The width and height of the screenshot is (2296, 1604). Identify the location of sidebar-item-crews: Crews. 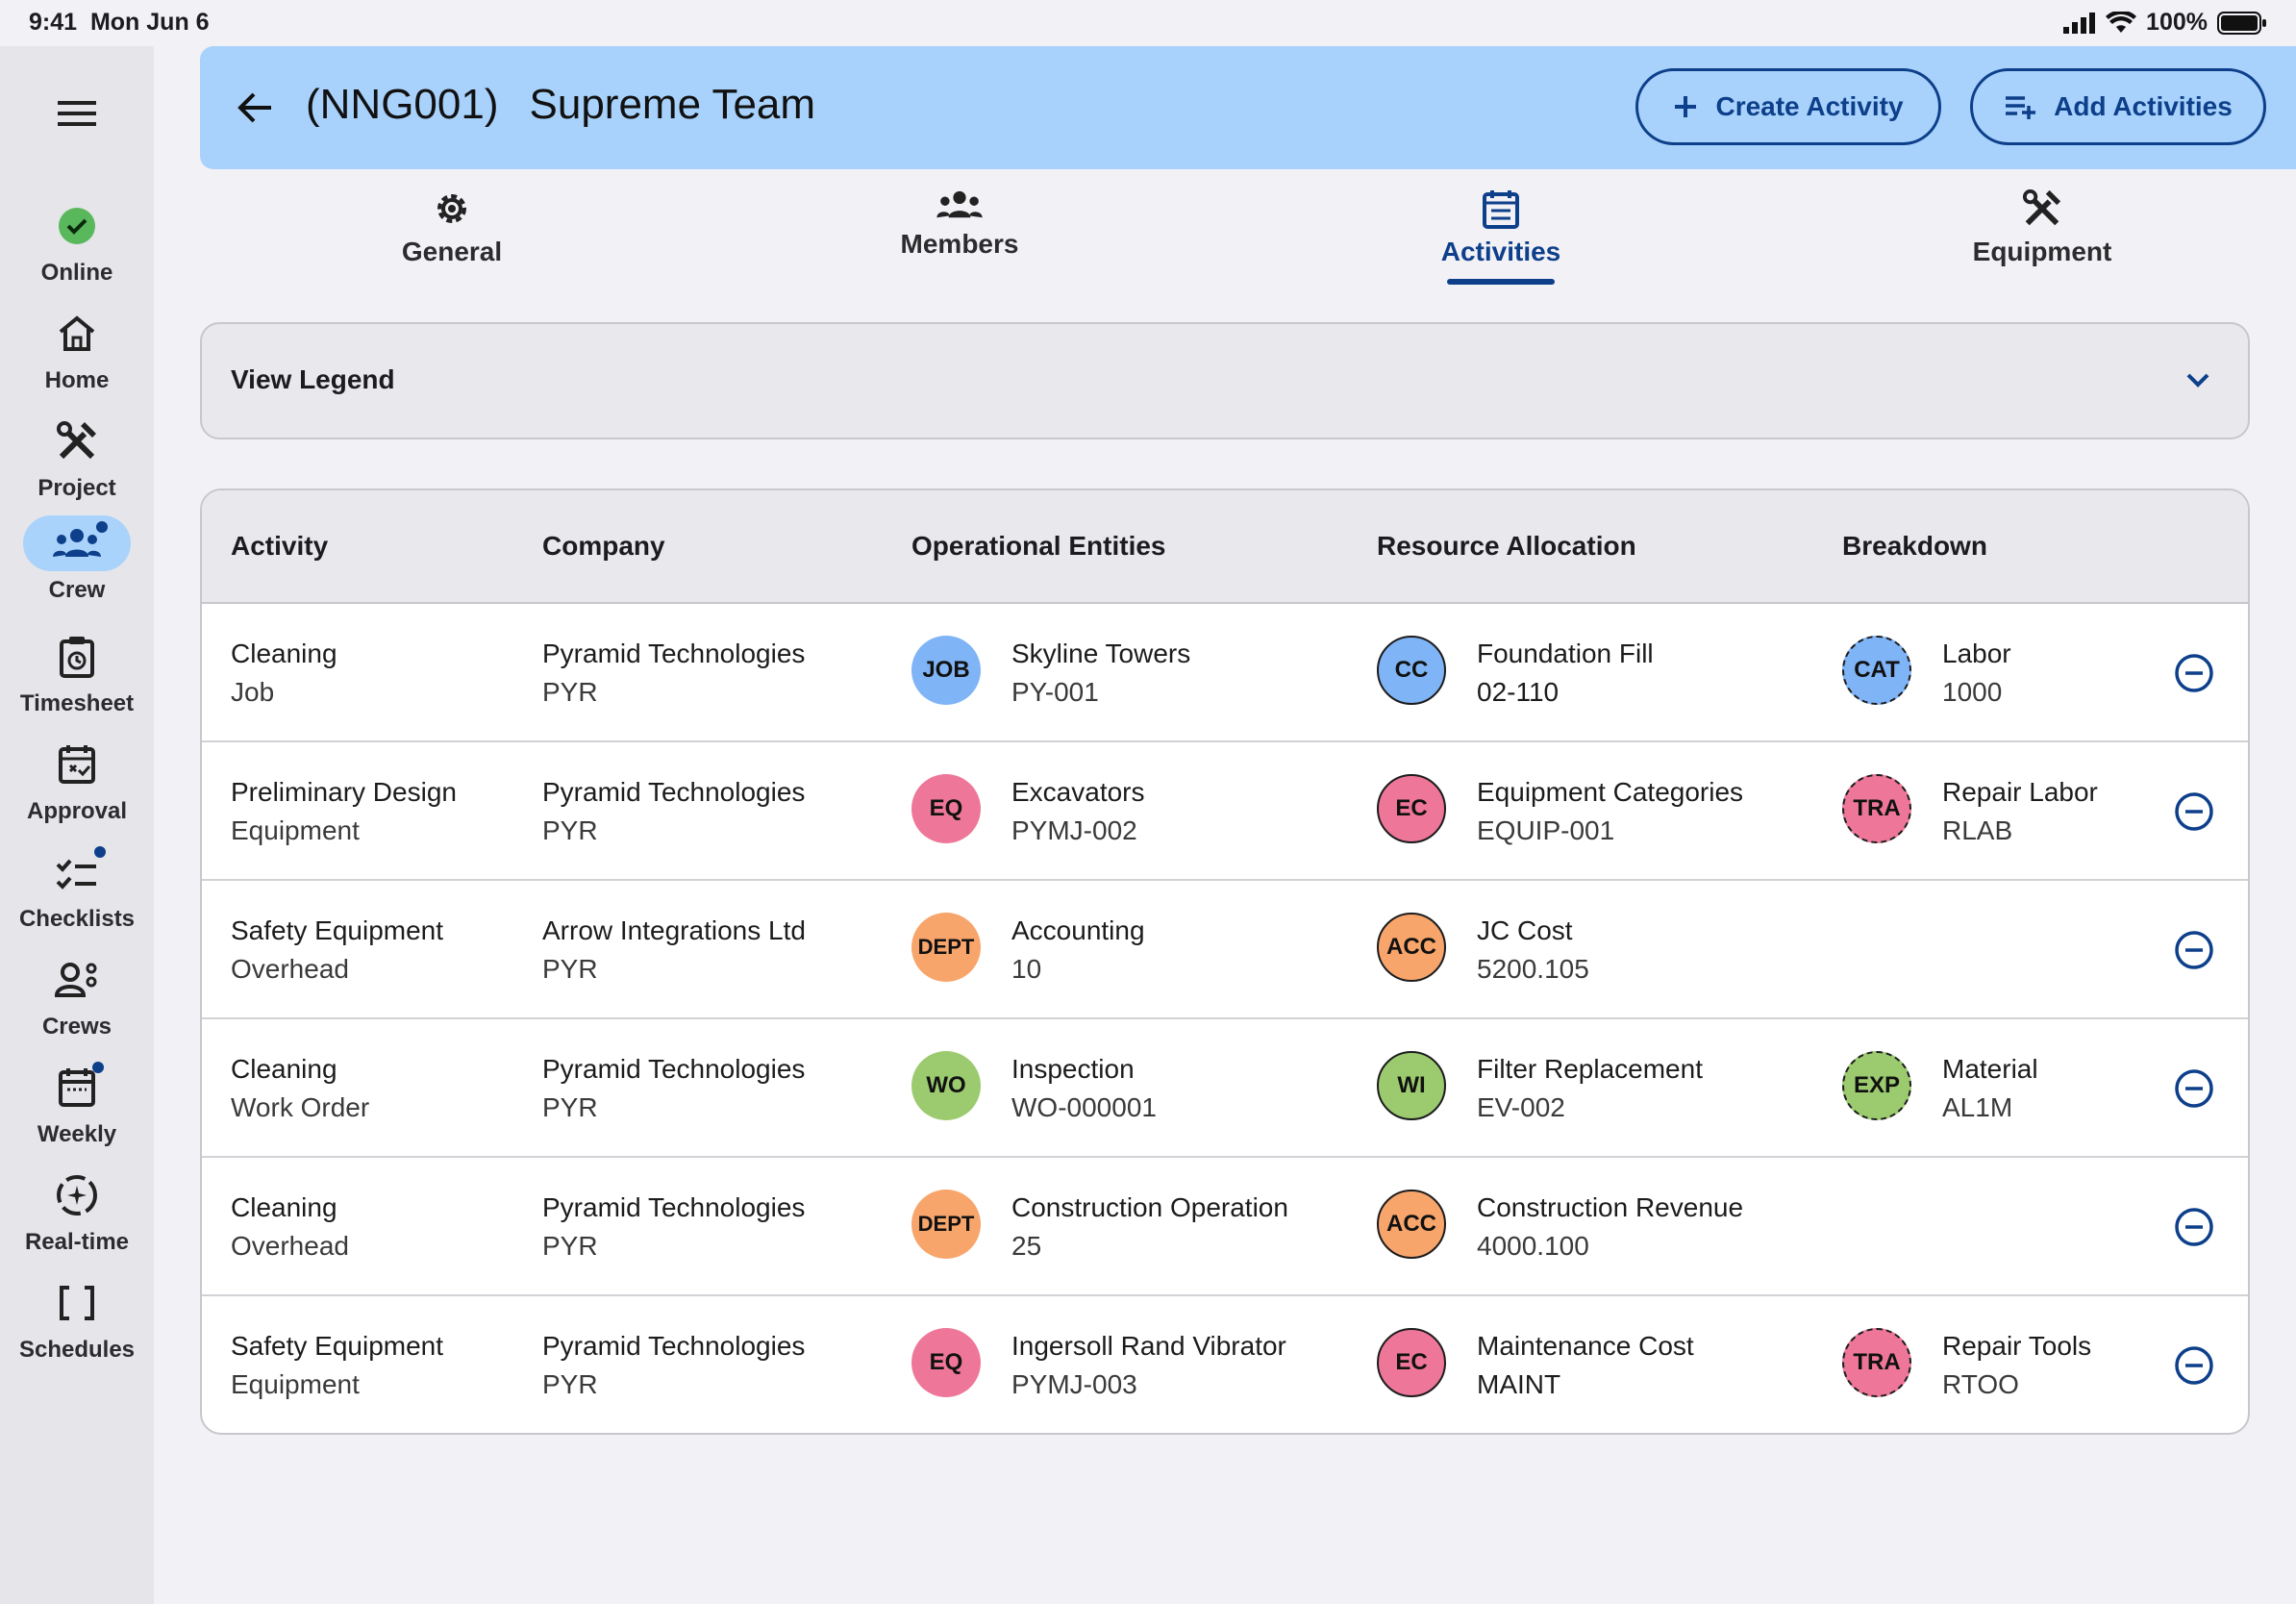
(77, 996).